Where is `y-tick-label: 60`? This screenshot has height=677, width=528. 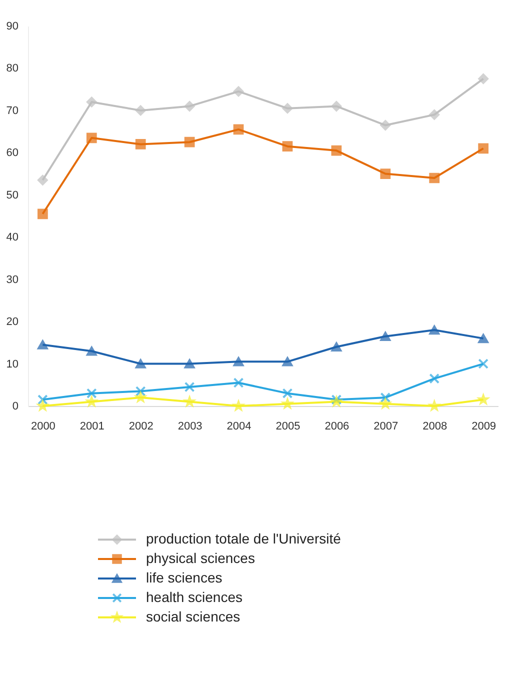 y-tick-label: 60 is located at coordinates (12, 153).